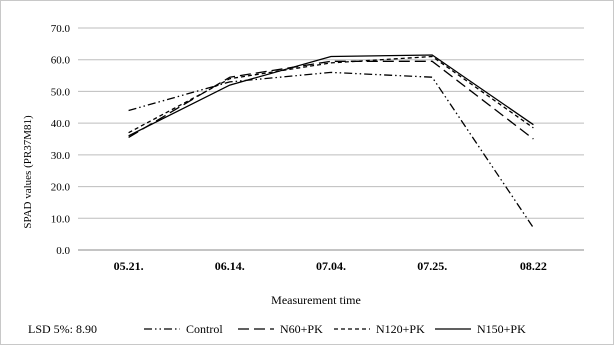  Describe the element at coordinates (400, 329) in the screenshot. I see `legend-label: N120+PK` at that location.